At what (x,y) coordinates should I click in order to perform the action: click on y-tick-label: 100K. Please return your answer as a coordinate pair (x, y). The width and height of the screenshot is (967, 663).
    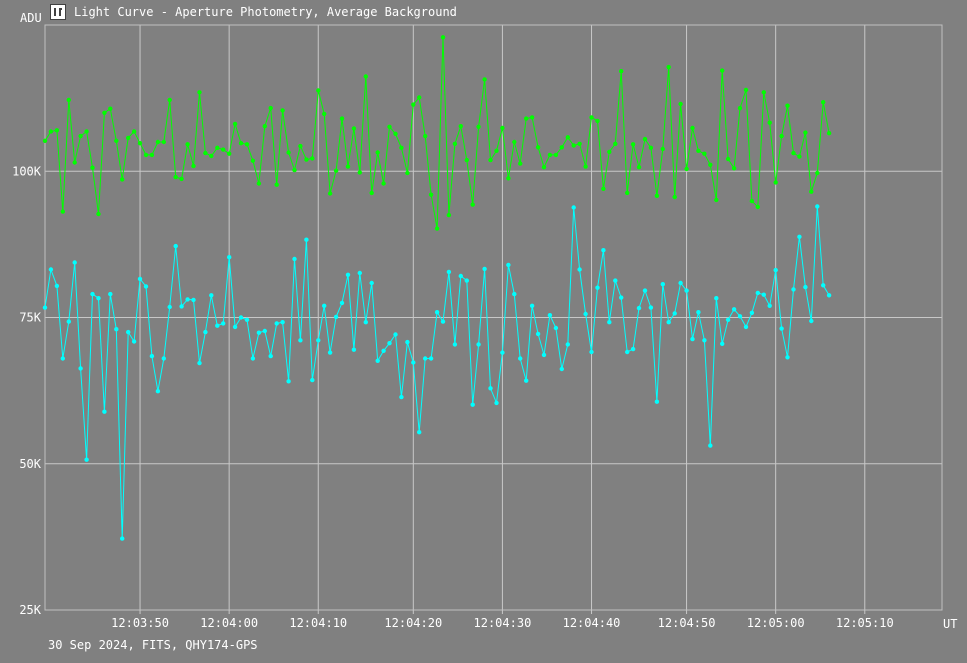
    Looking at the image, I should click on (27, 171).